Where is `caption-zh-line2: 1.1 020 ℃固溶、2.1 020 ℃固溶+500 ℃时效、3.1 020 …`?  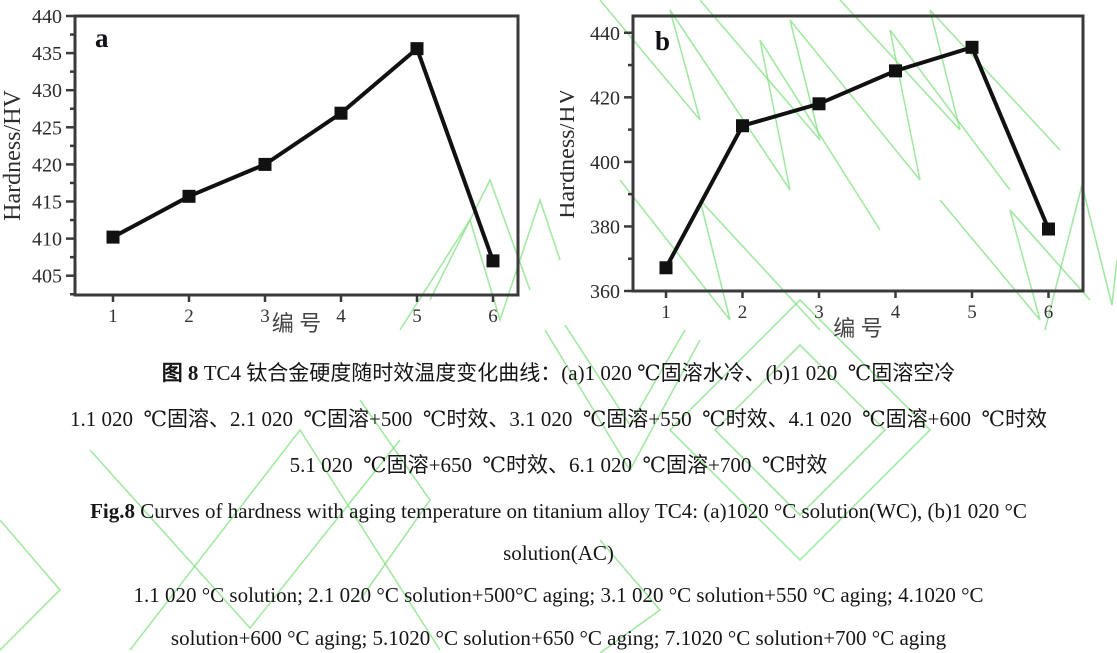 caption-zh-line2: 1.1 020 ℃固溶、2.1 020 ℃固溶+500 ℃时效、3.1 020 … is located at coordinates (558, 419).